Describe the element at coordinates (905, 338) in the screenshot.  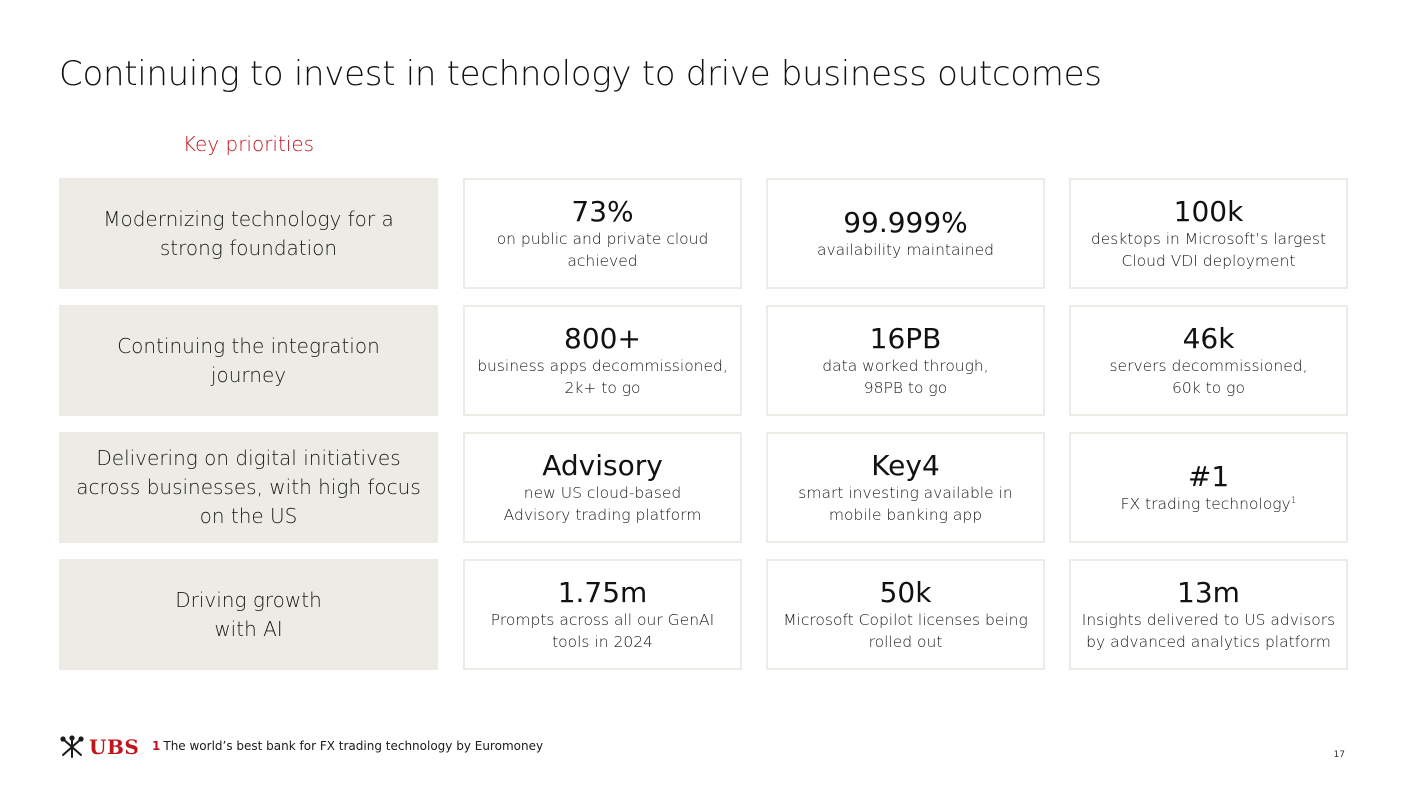
I see `metric-value: 16PB` at that location.